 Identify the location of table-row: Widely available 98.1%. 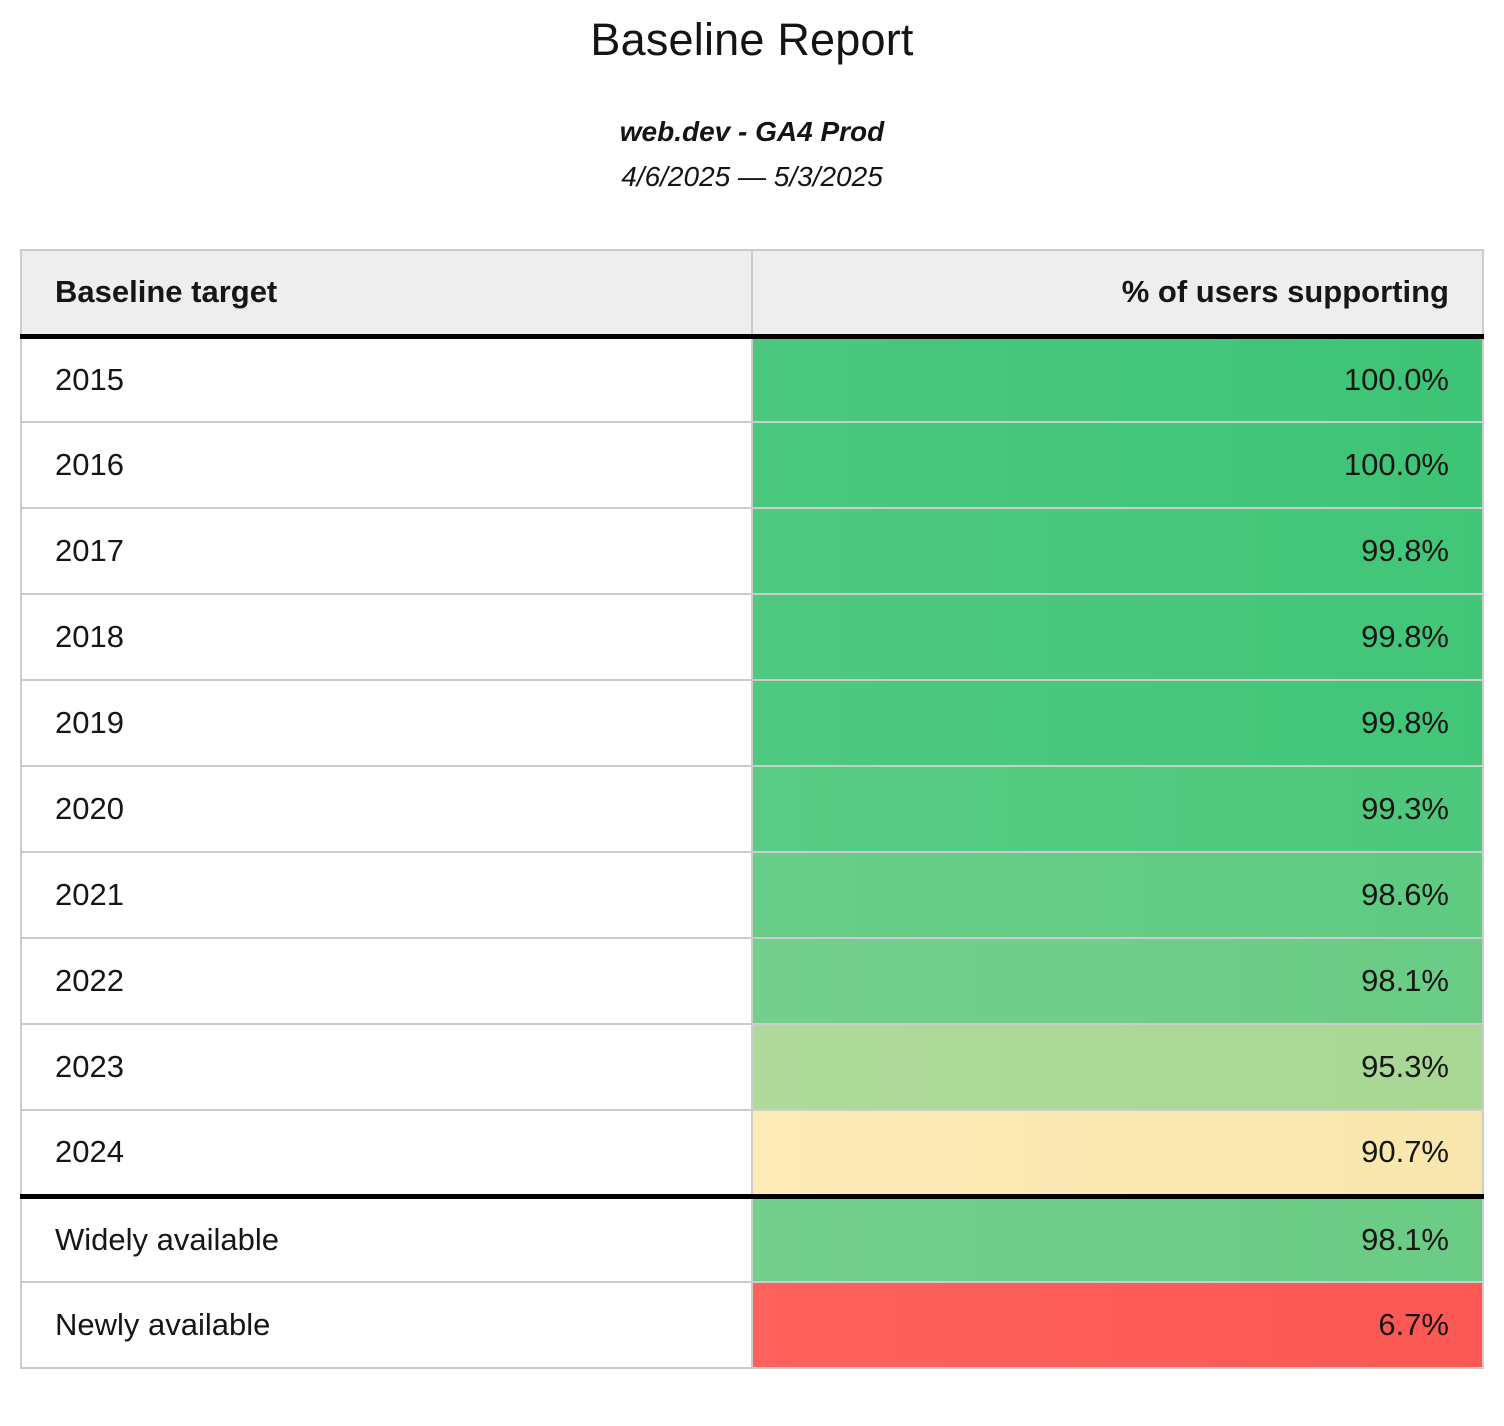
(752, 1237).